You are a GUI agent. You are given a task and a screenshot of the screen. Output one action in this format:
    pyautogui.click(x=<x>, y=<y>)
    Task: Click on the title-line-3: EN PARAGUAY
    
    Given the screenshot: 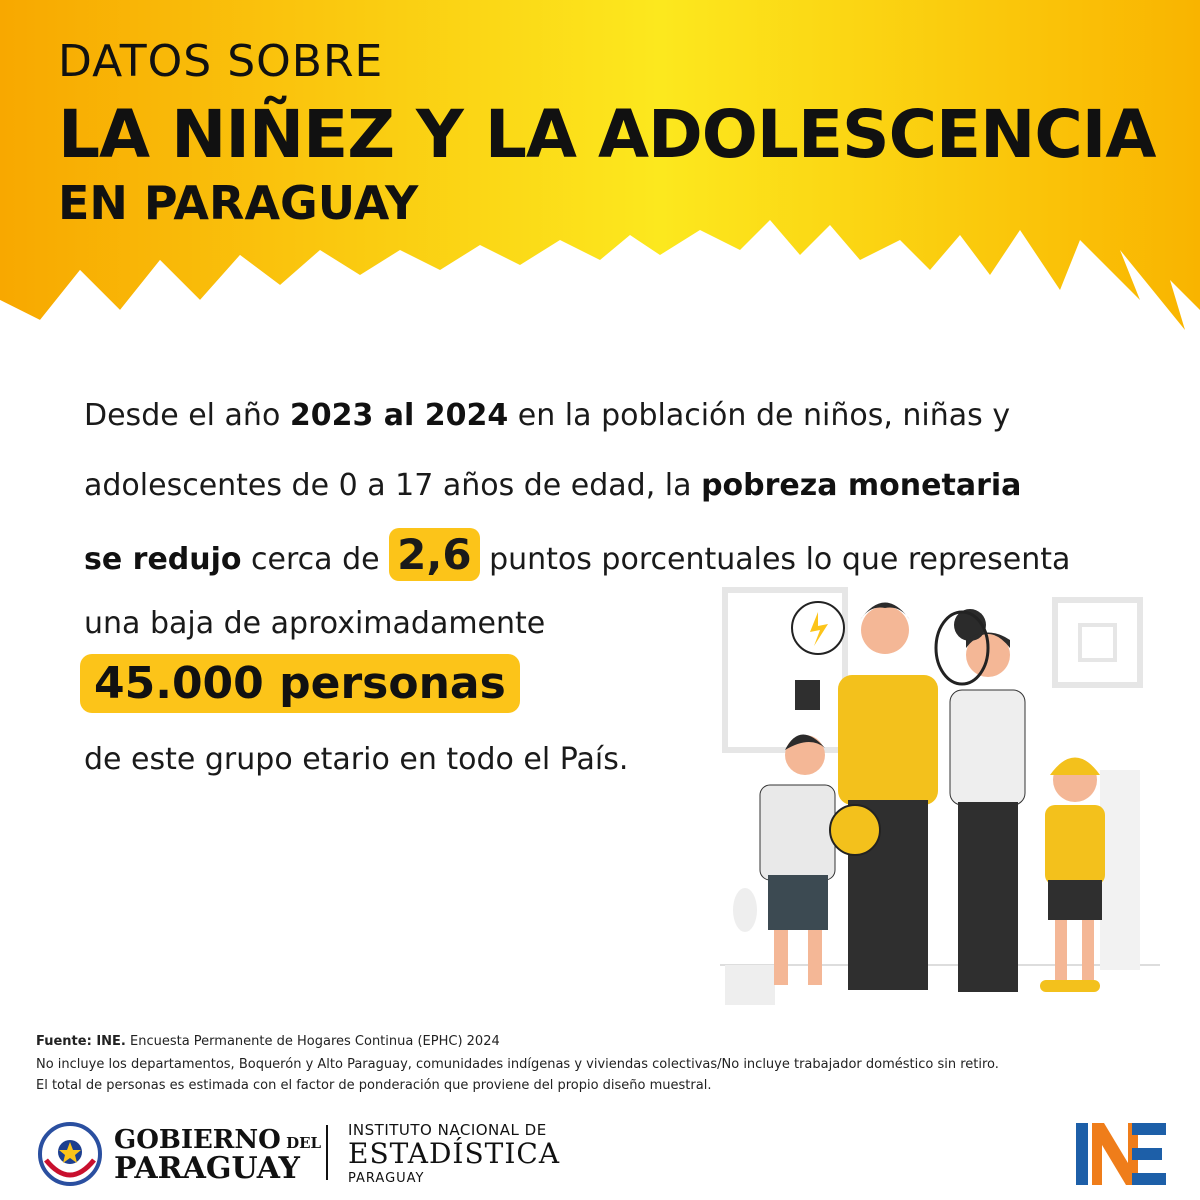 What is the action you would take?
    pyautogui.click(x=238, y=203)
    